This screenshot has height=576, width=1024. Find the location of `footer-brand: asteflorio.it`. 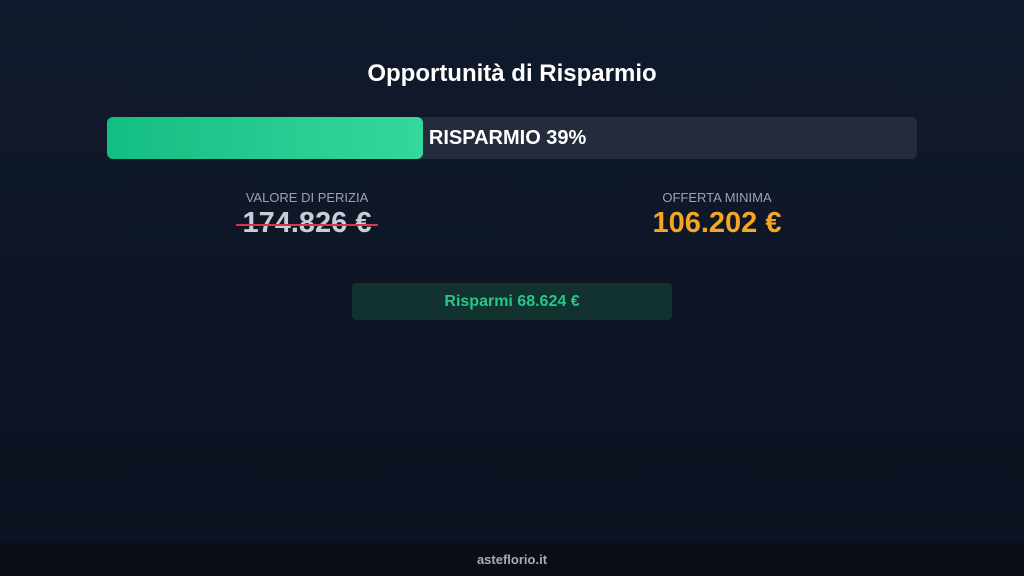

footer-brand: asteflorio.it is located at coordinates (512, 559).